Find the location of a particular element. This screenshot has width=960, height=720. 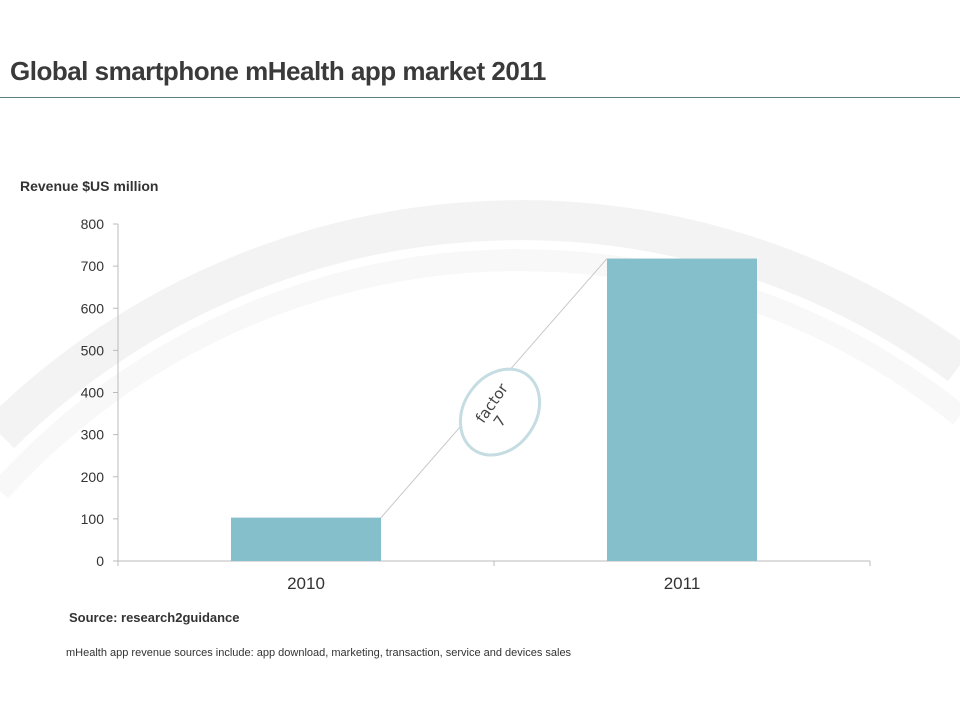

bar-2010 is located at coordinates (306, 539).